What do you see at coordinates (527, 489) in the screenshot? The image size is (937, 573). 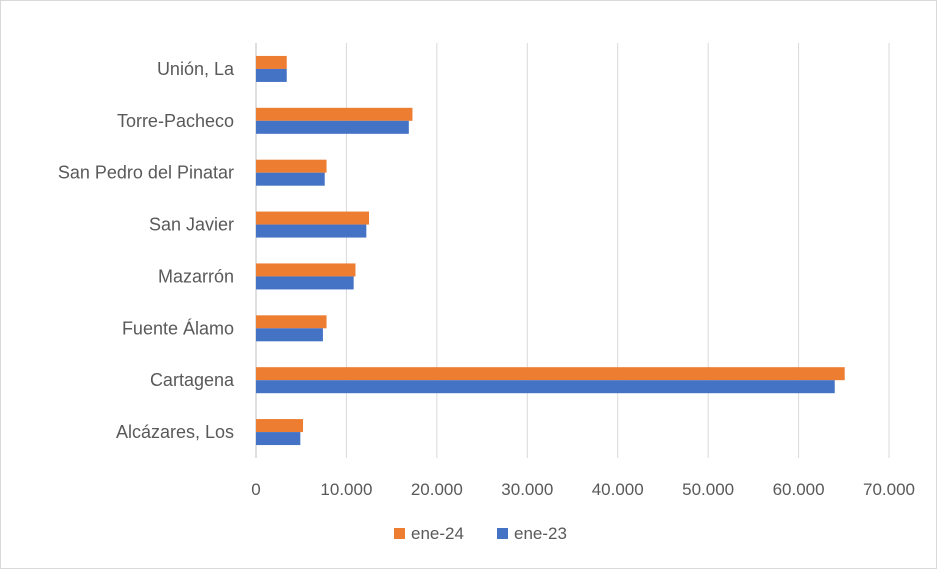 I see `x-tick-label: 30.000` at bounding box center [527, 489].